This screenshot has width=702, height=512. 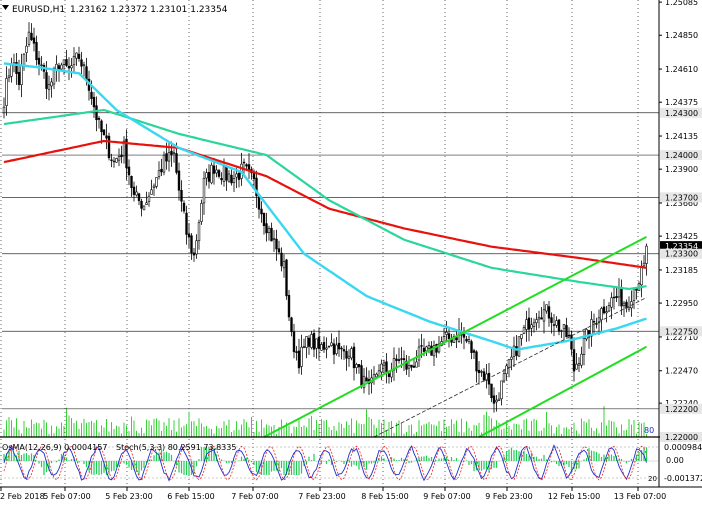 I want to click on stoch-label: Stoch(5,3,3) 80.2591 73.8335, so click(x=176, y=447).